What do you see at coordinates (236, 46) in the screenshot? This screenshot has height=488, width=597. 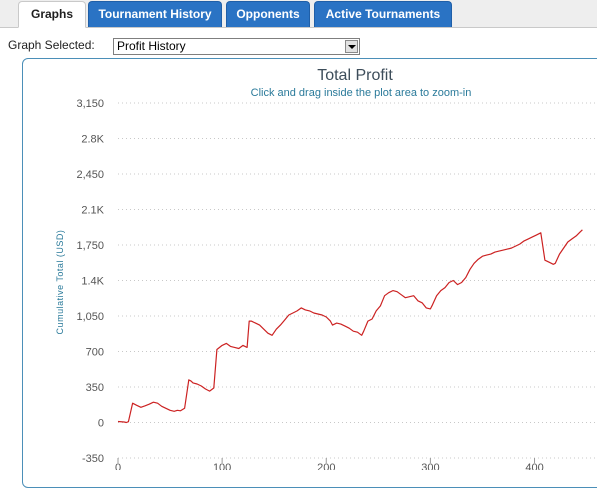 I see `graph-select: Profit History` at bounding box center [236, 46].